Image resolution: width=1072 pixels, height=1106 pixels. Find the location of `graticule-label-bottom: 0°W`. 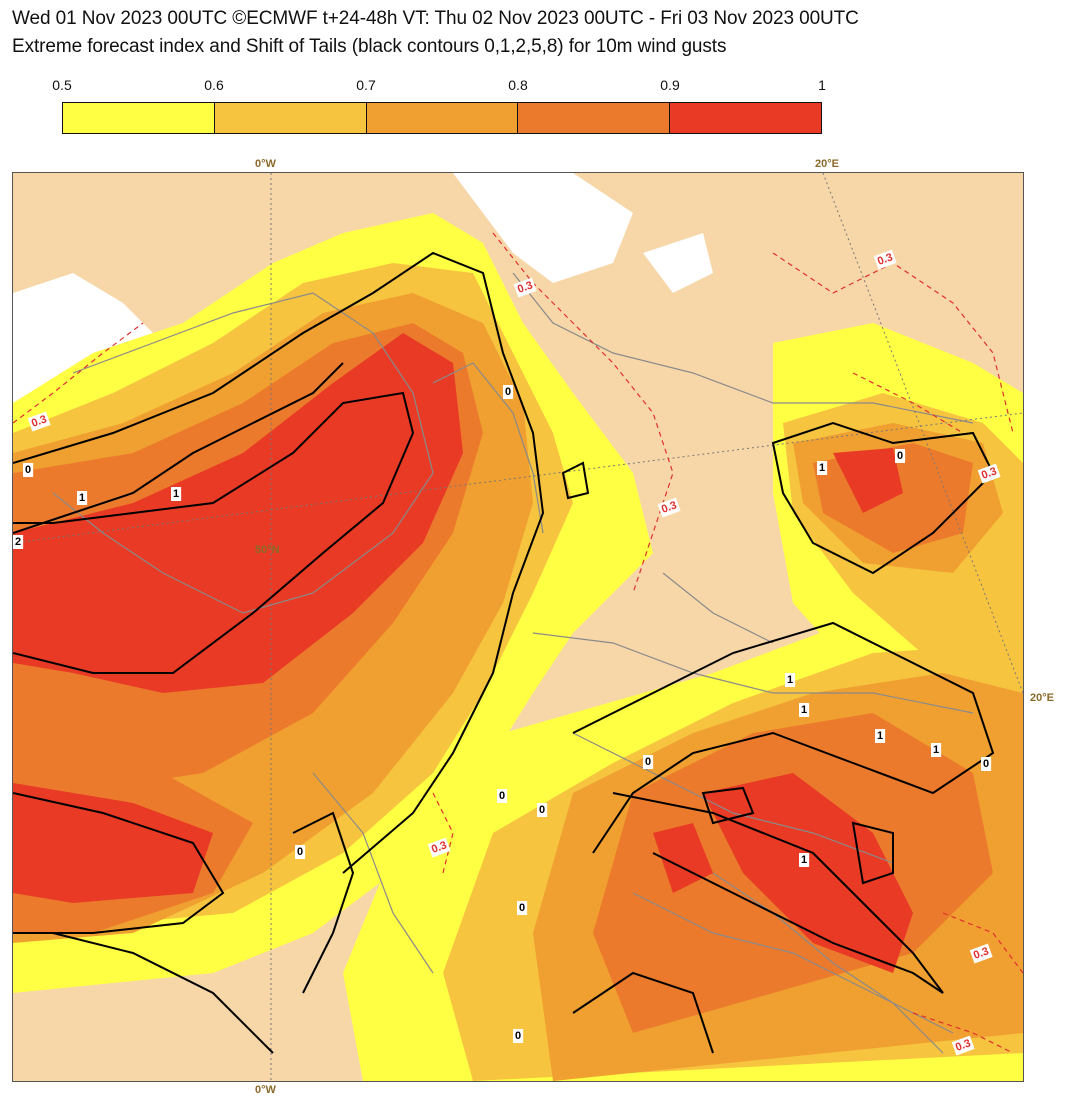

graticule-label-bottom: 0°W is located at coordinates (265, 1090).